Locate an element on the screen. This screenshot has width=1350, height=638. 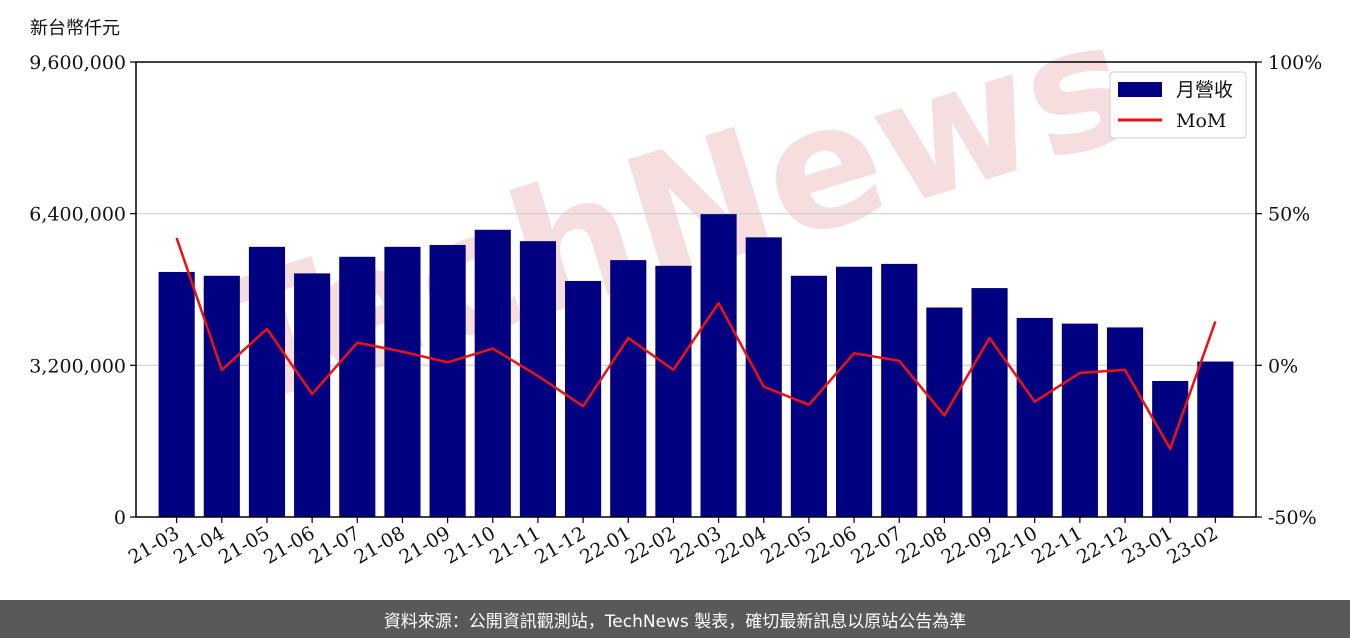
x-tick-label: 22-01 is located at coordinates (605, 545).